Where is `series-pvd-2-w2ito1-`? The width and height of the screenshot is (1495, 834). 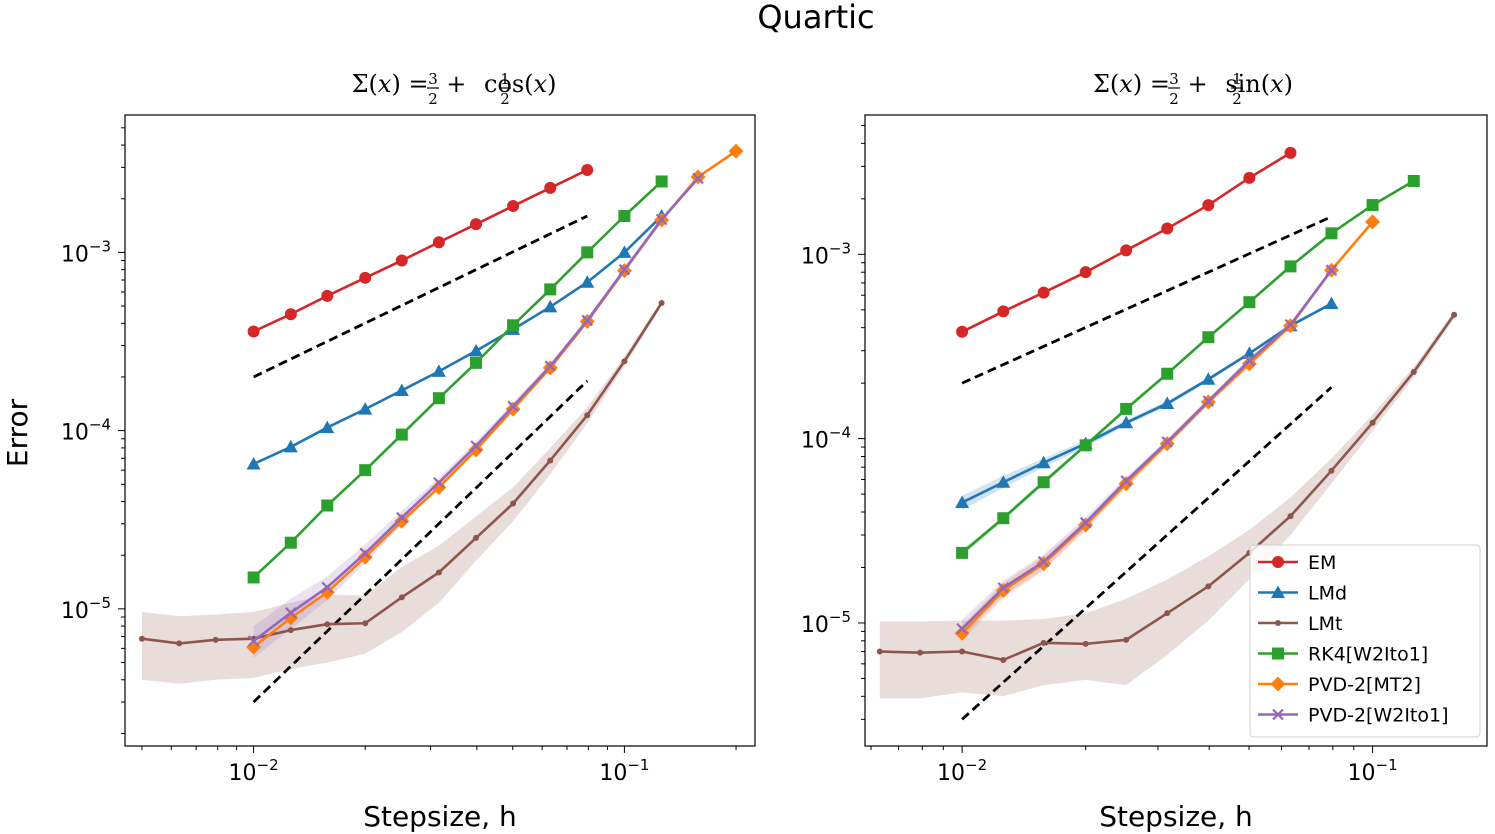
series-pvd-2-w2ito1- is located at coordinates (1147, 449).